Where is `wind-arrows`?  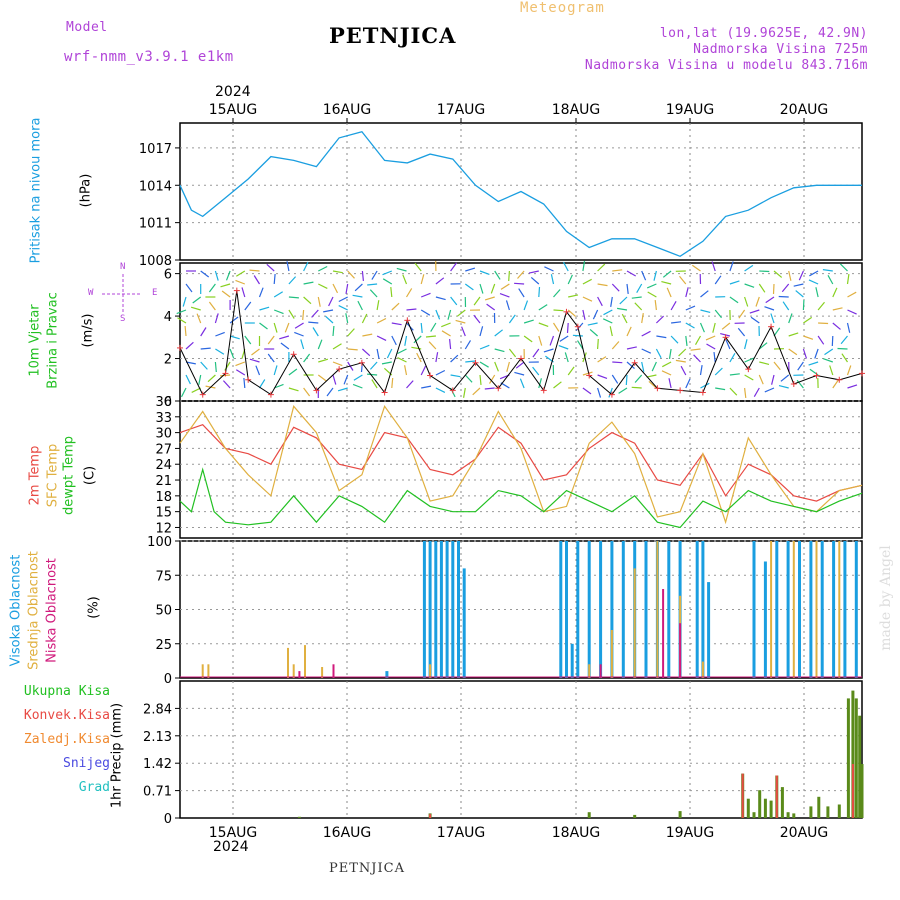 wind-arrows is located at coordinates (517, 329).